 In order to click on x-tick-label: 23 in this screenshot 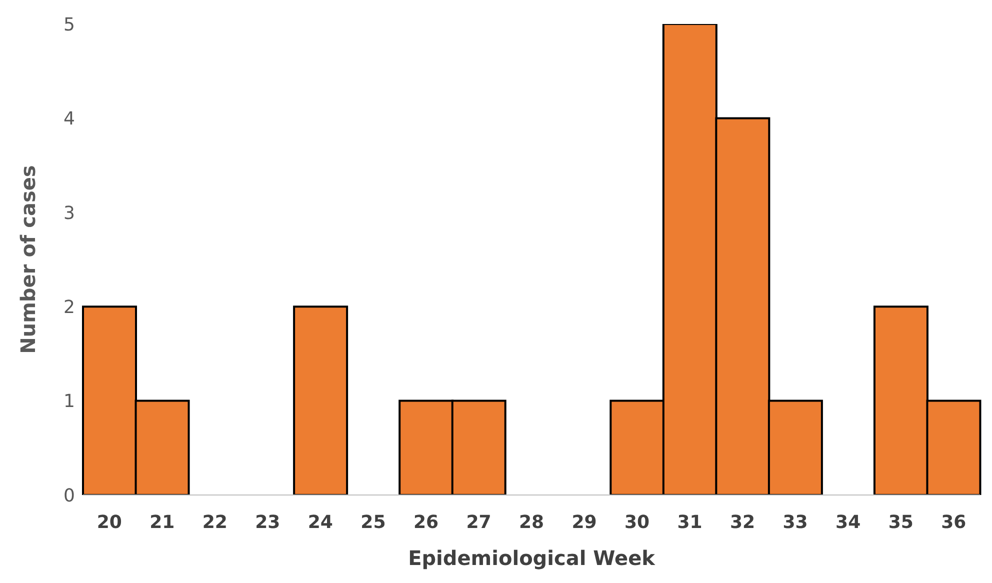, I will do `click(267, 522)`.